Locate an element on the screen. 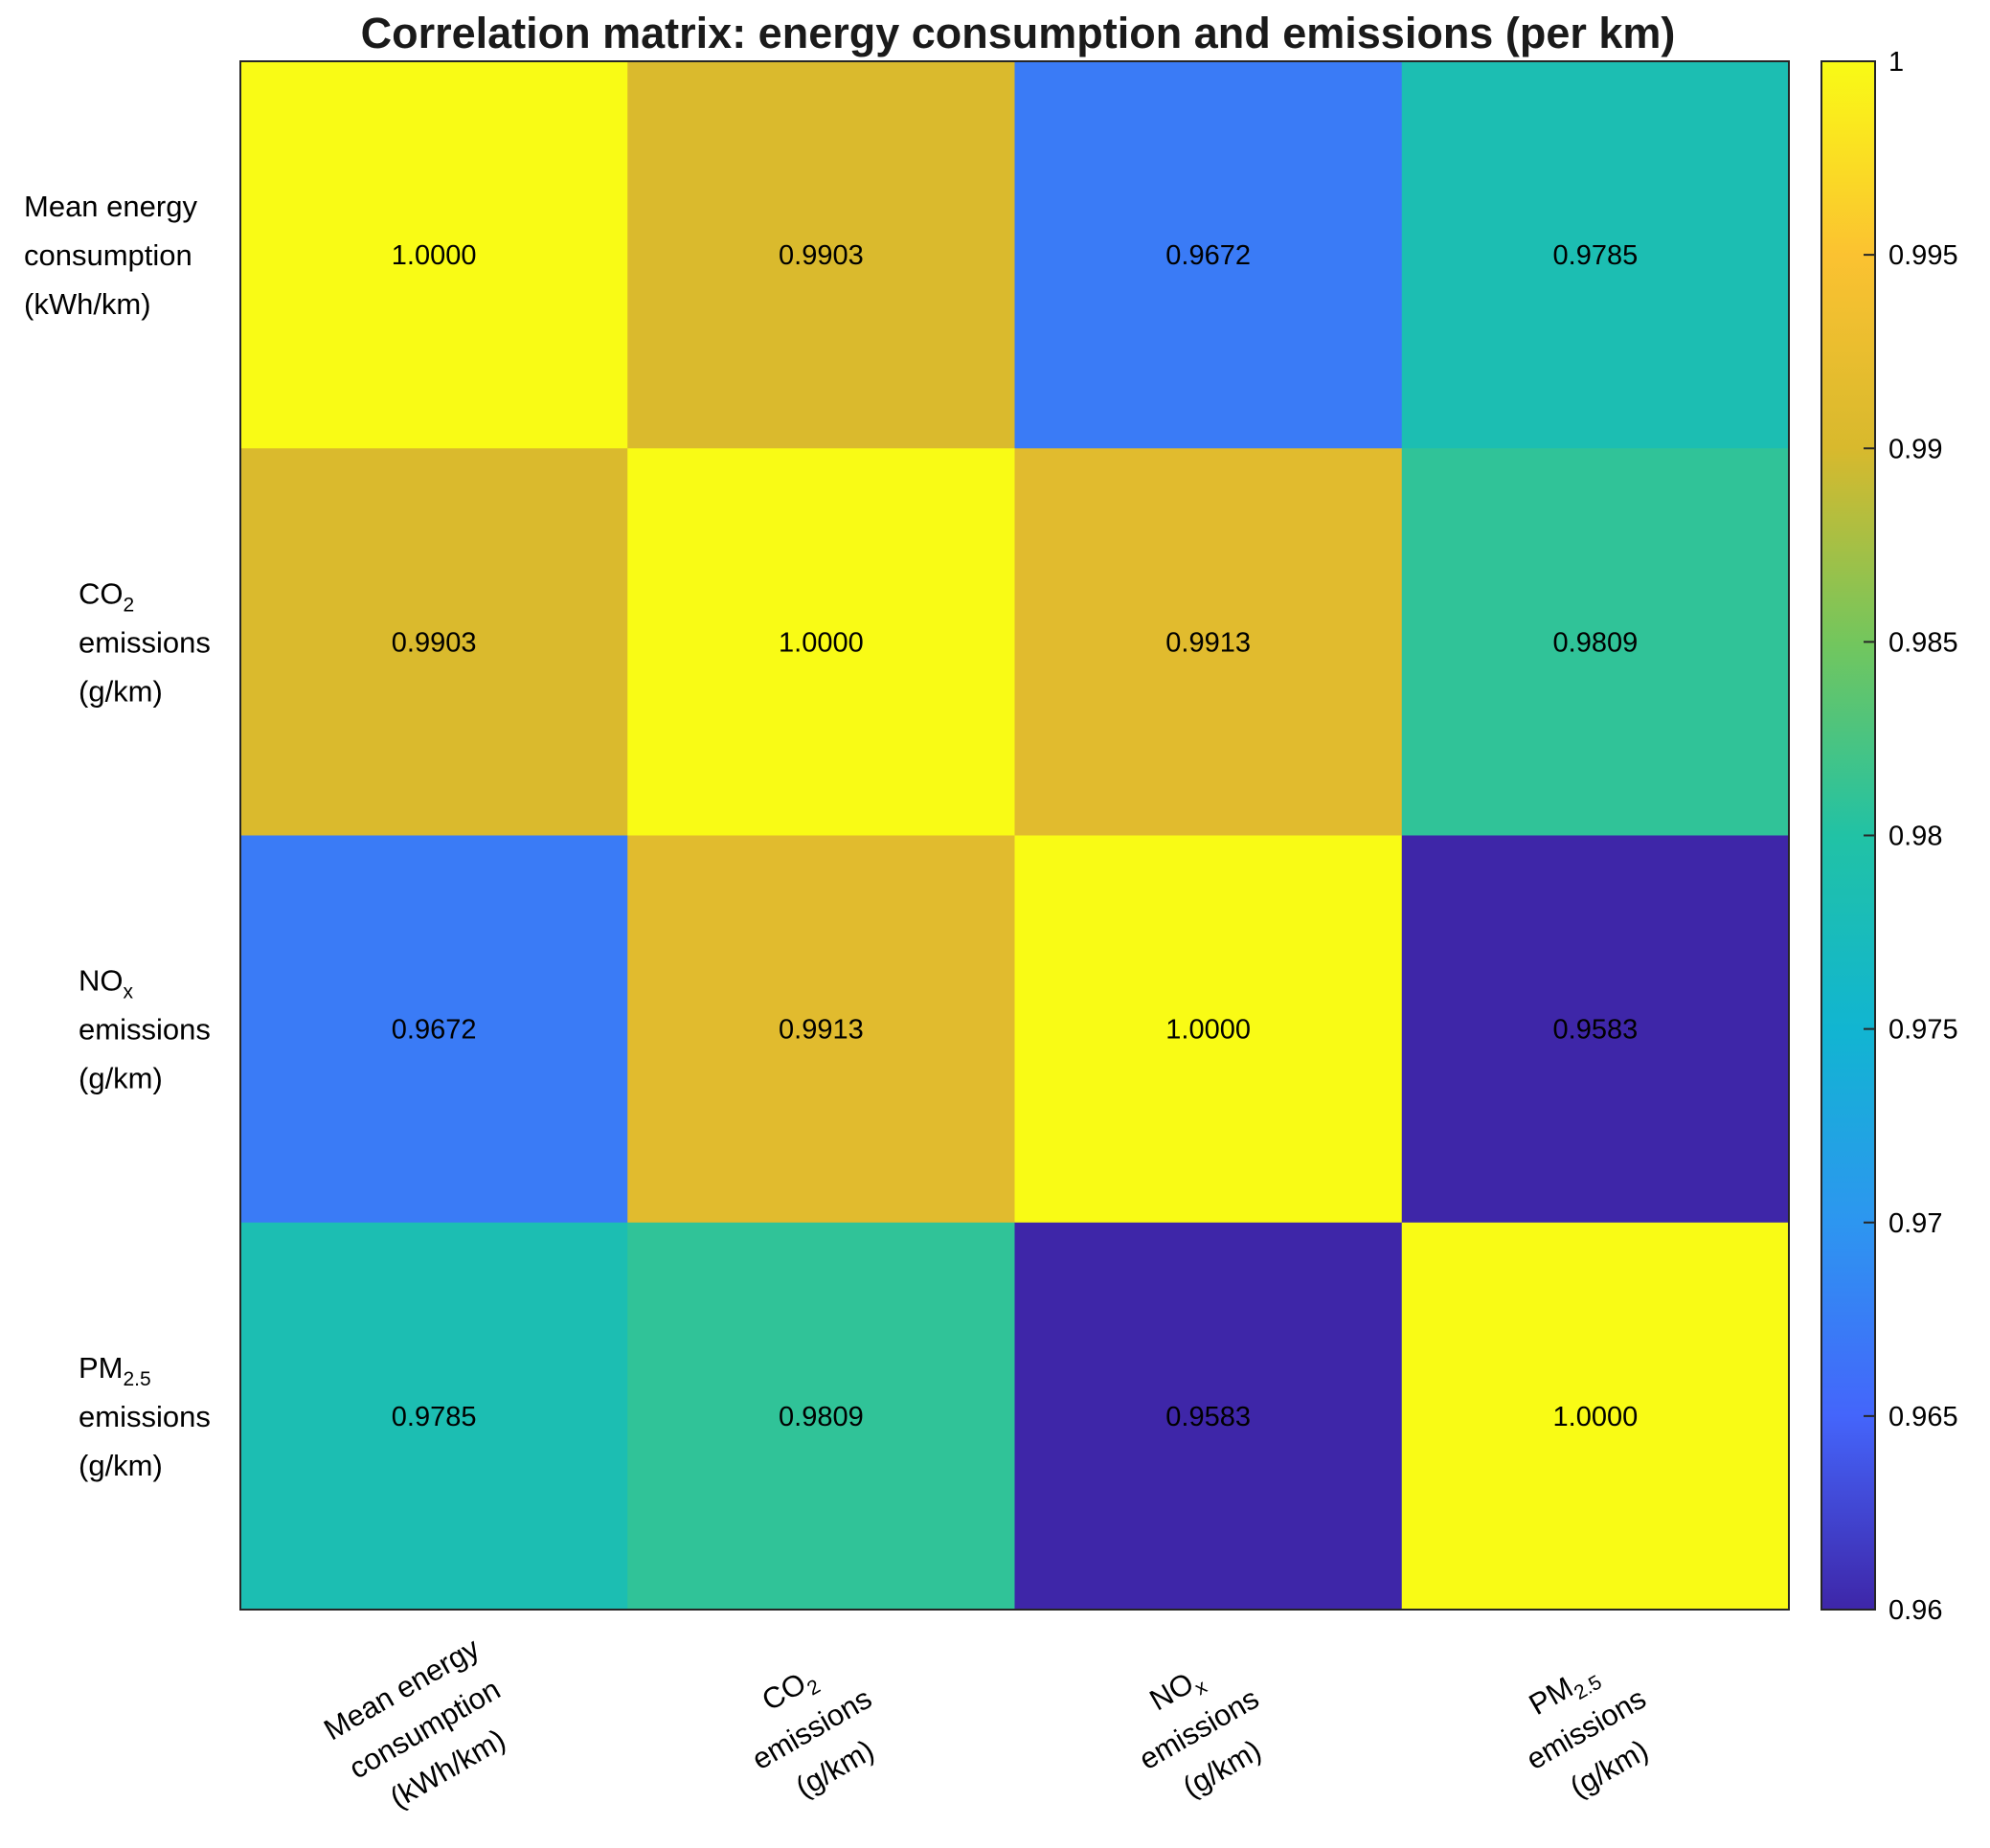 The width and height of the screenshot is (1990, 1848). cell-value-label-0-3: 0.9785 is located at coordinates (1596, 256).